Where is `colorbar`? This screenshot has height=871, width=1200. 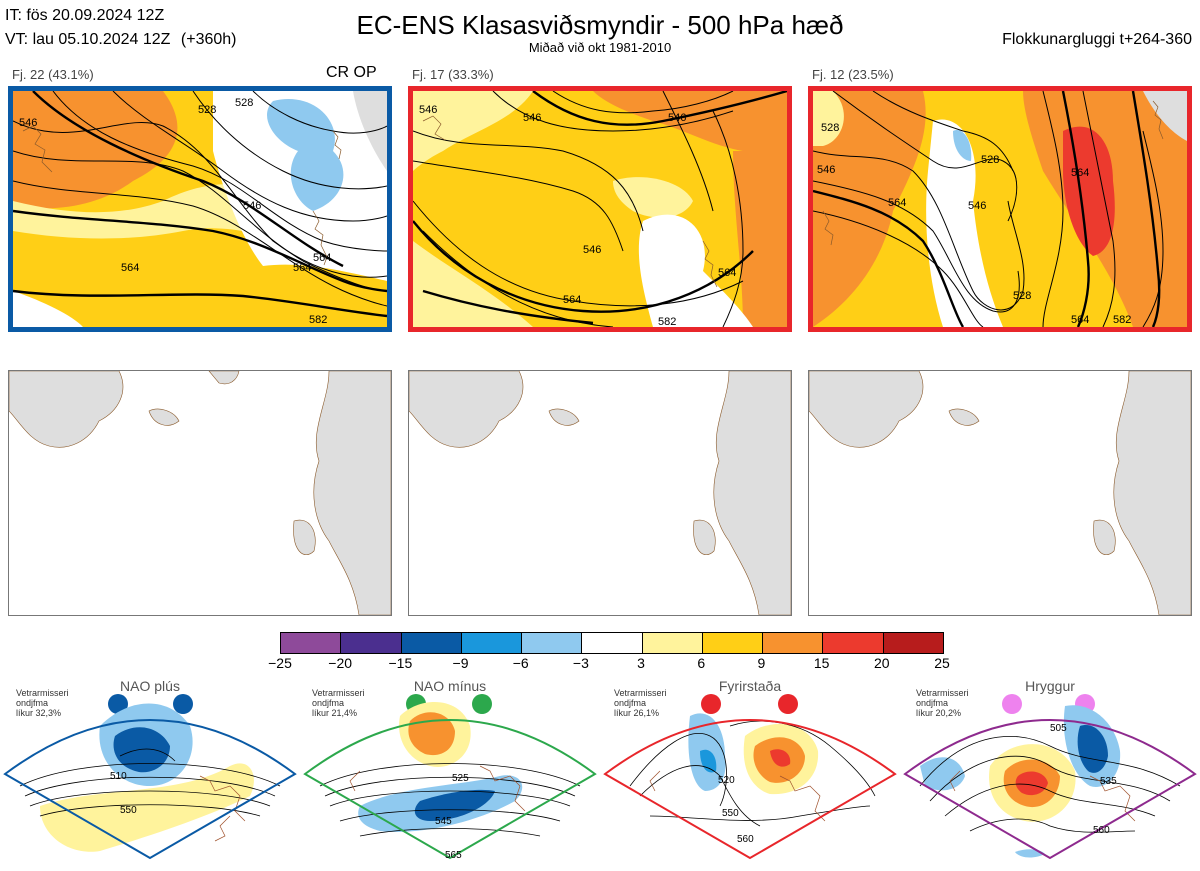
colorbar is located at coordinates (612, 643).